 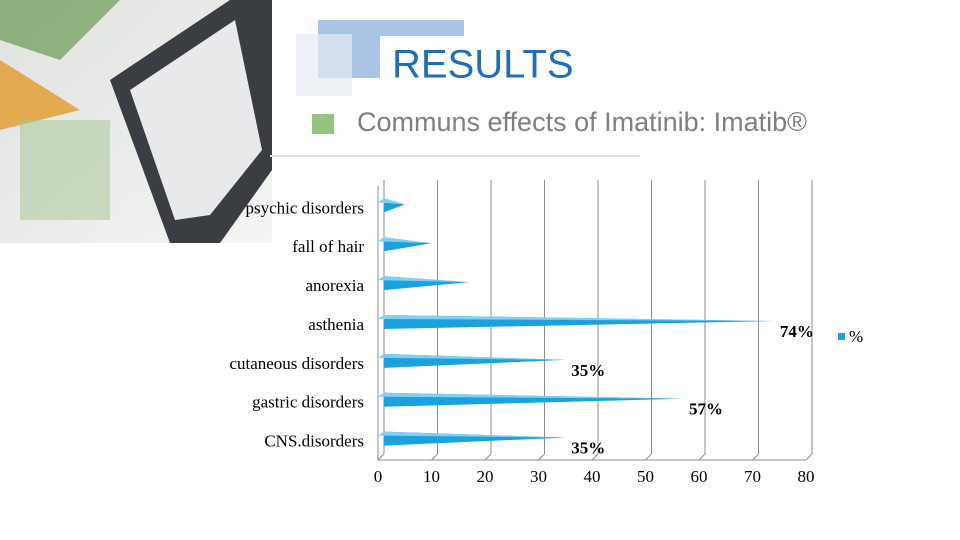 What do you see at coordinates (314, 440) in the screenshot?
I see `y-tick-label: CNS.disorders` at bounding box center [314, 440].